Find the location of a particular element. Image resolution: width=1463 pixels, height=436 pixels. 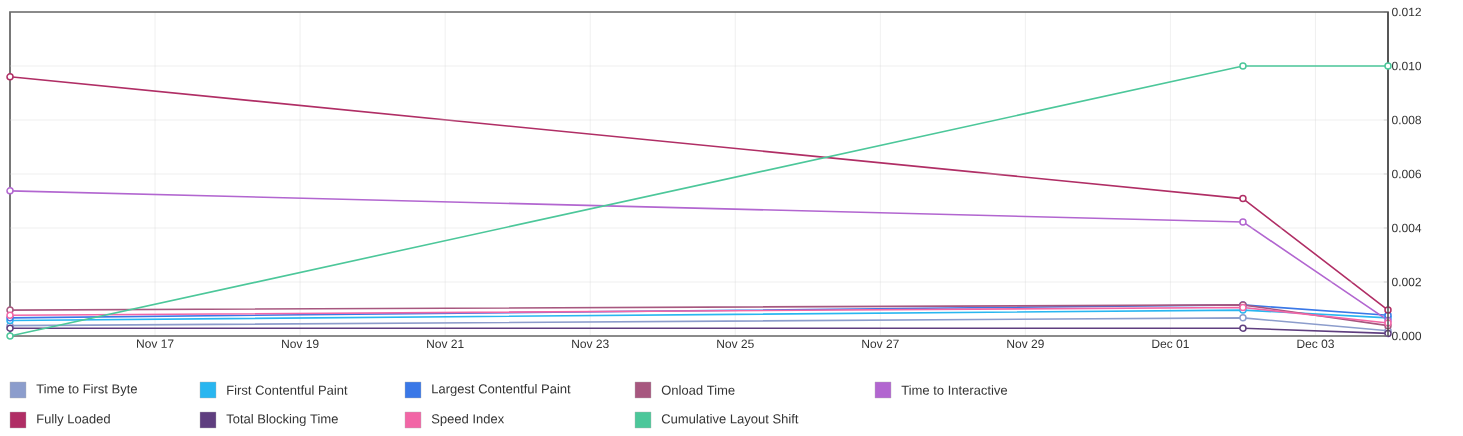

x-tick-label: Nov 25 is located at coordinates (735, 344).